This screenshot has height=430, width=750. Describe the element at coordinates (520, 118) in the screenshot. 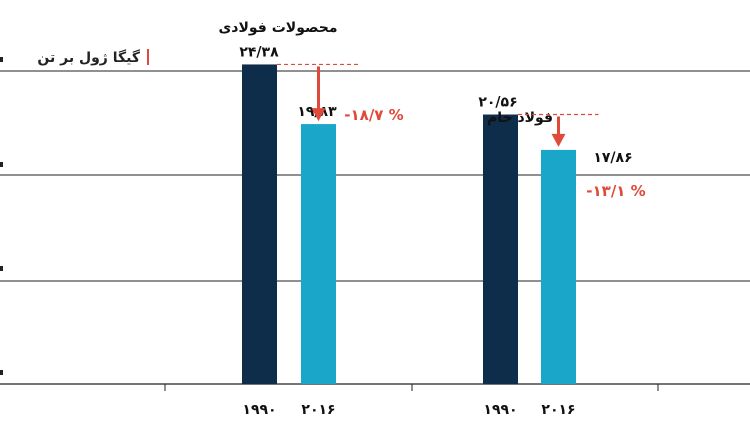

I see `group-title-1: فولاد خام` at that location.